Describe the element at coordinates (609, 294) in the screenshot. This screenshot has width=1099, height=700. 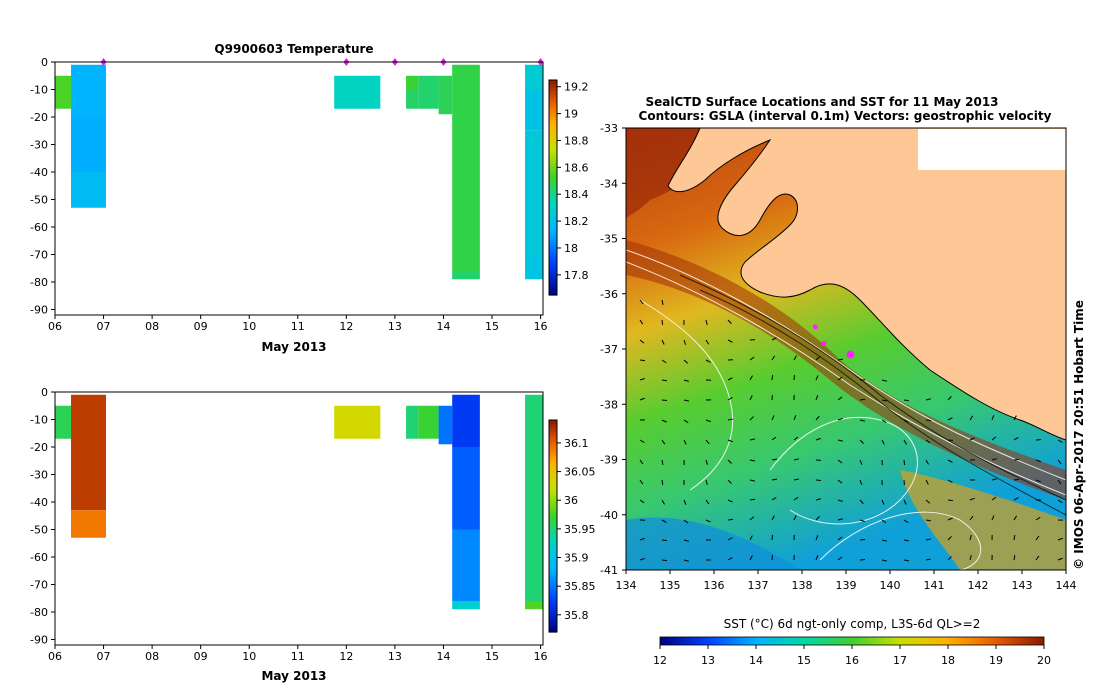
I see `latitude-tick-label: -36` at that location.